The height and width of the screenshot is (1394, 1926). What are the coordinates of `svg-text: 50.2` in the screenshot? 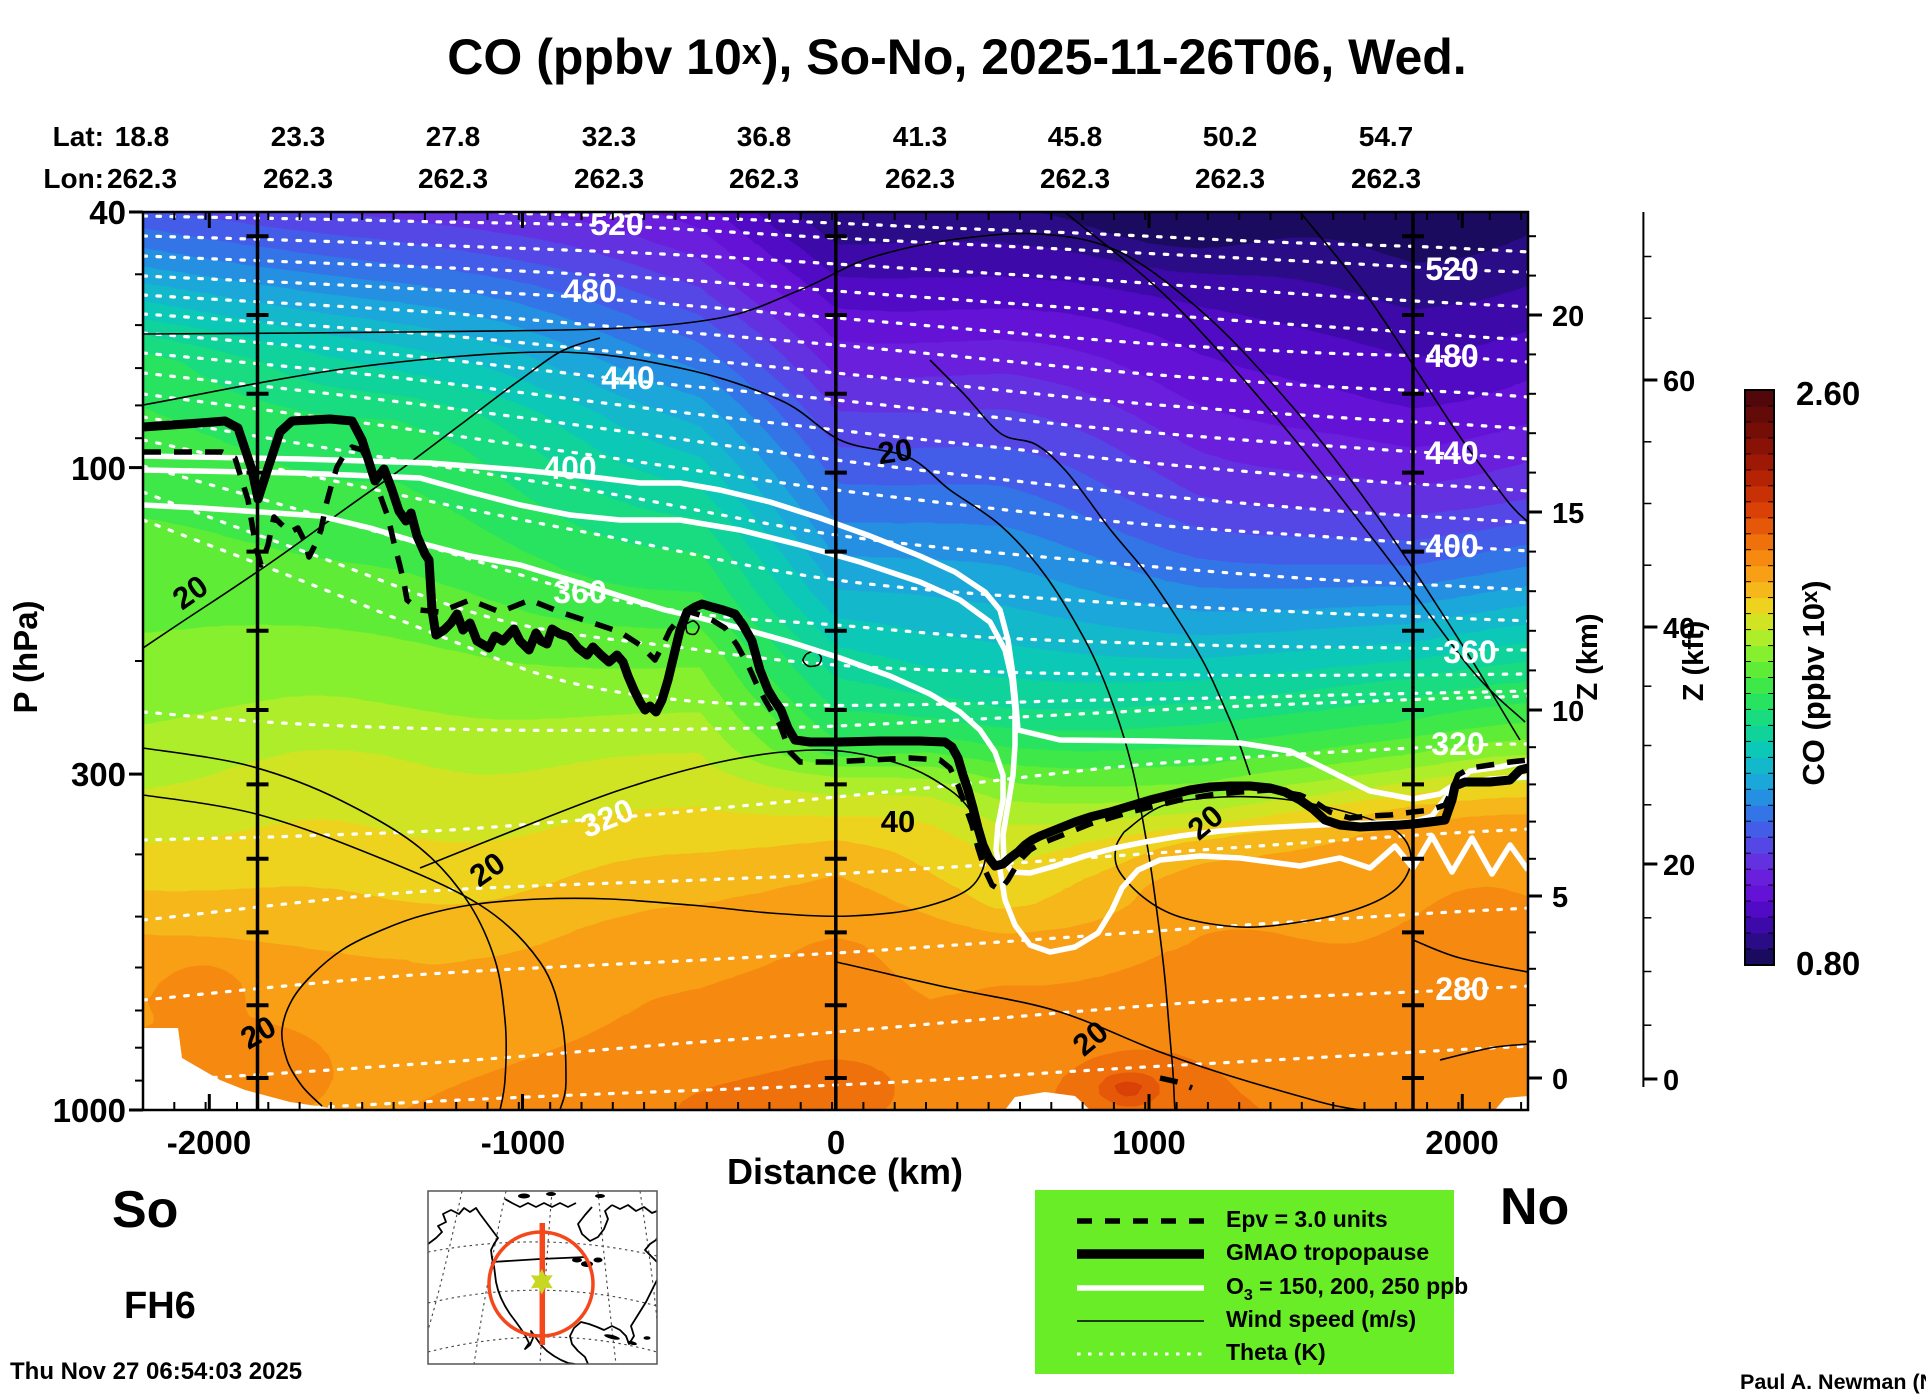 It's located at (1230, 136).